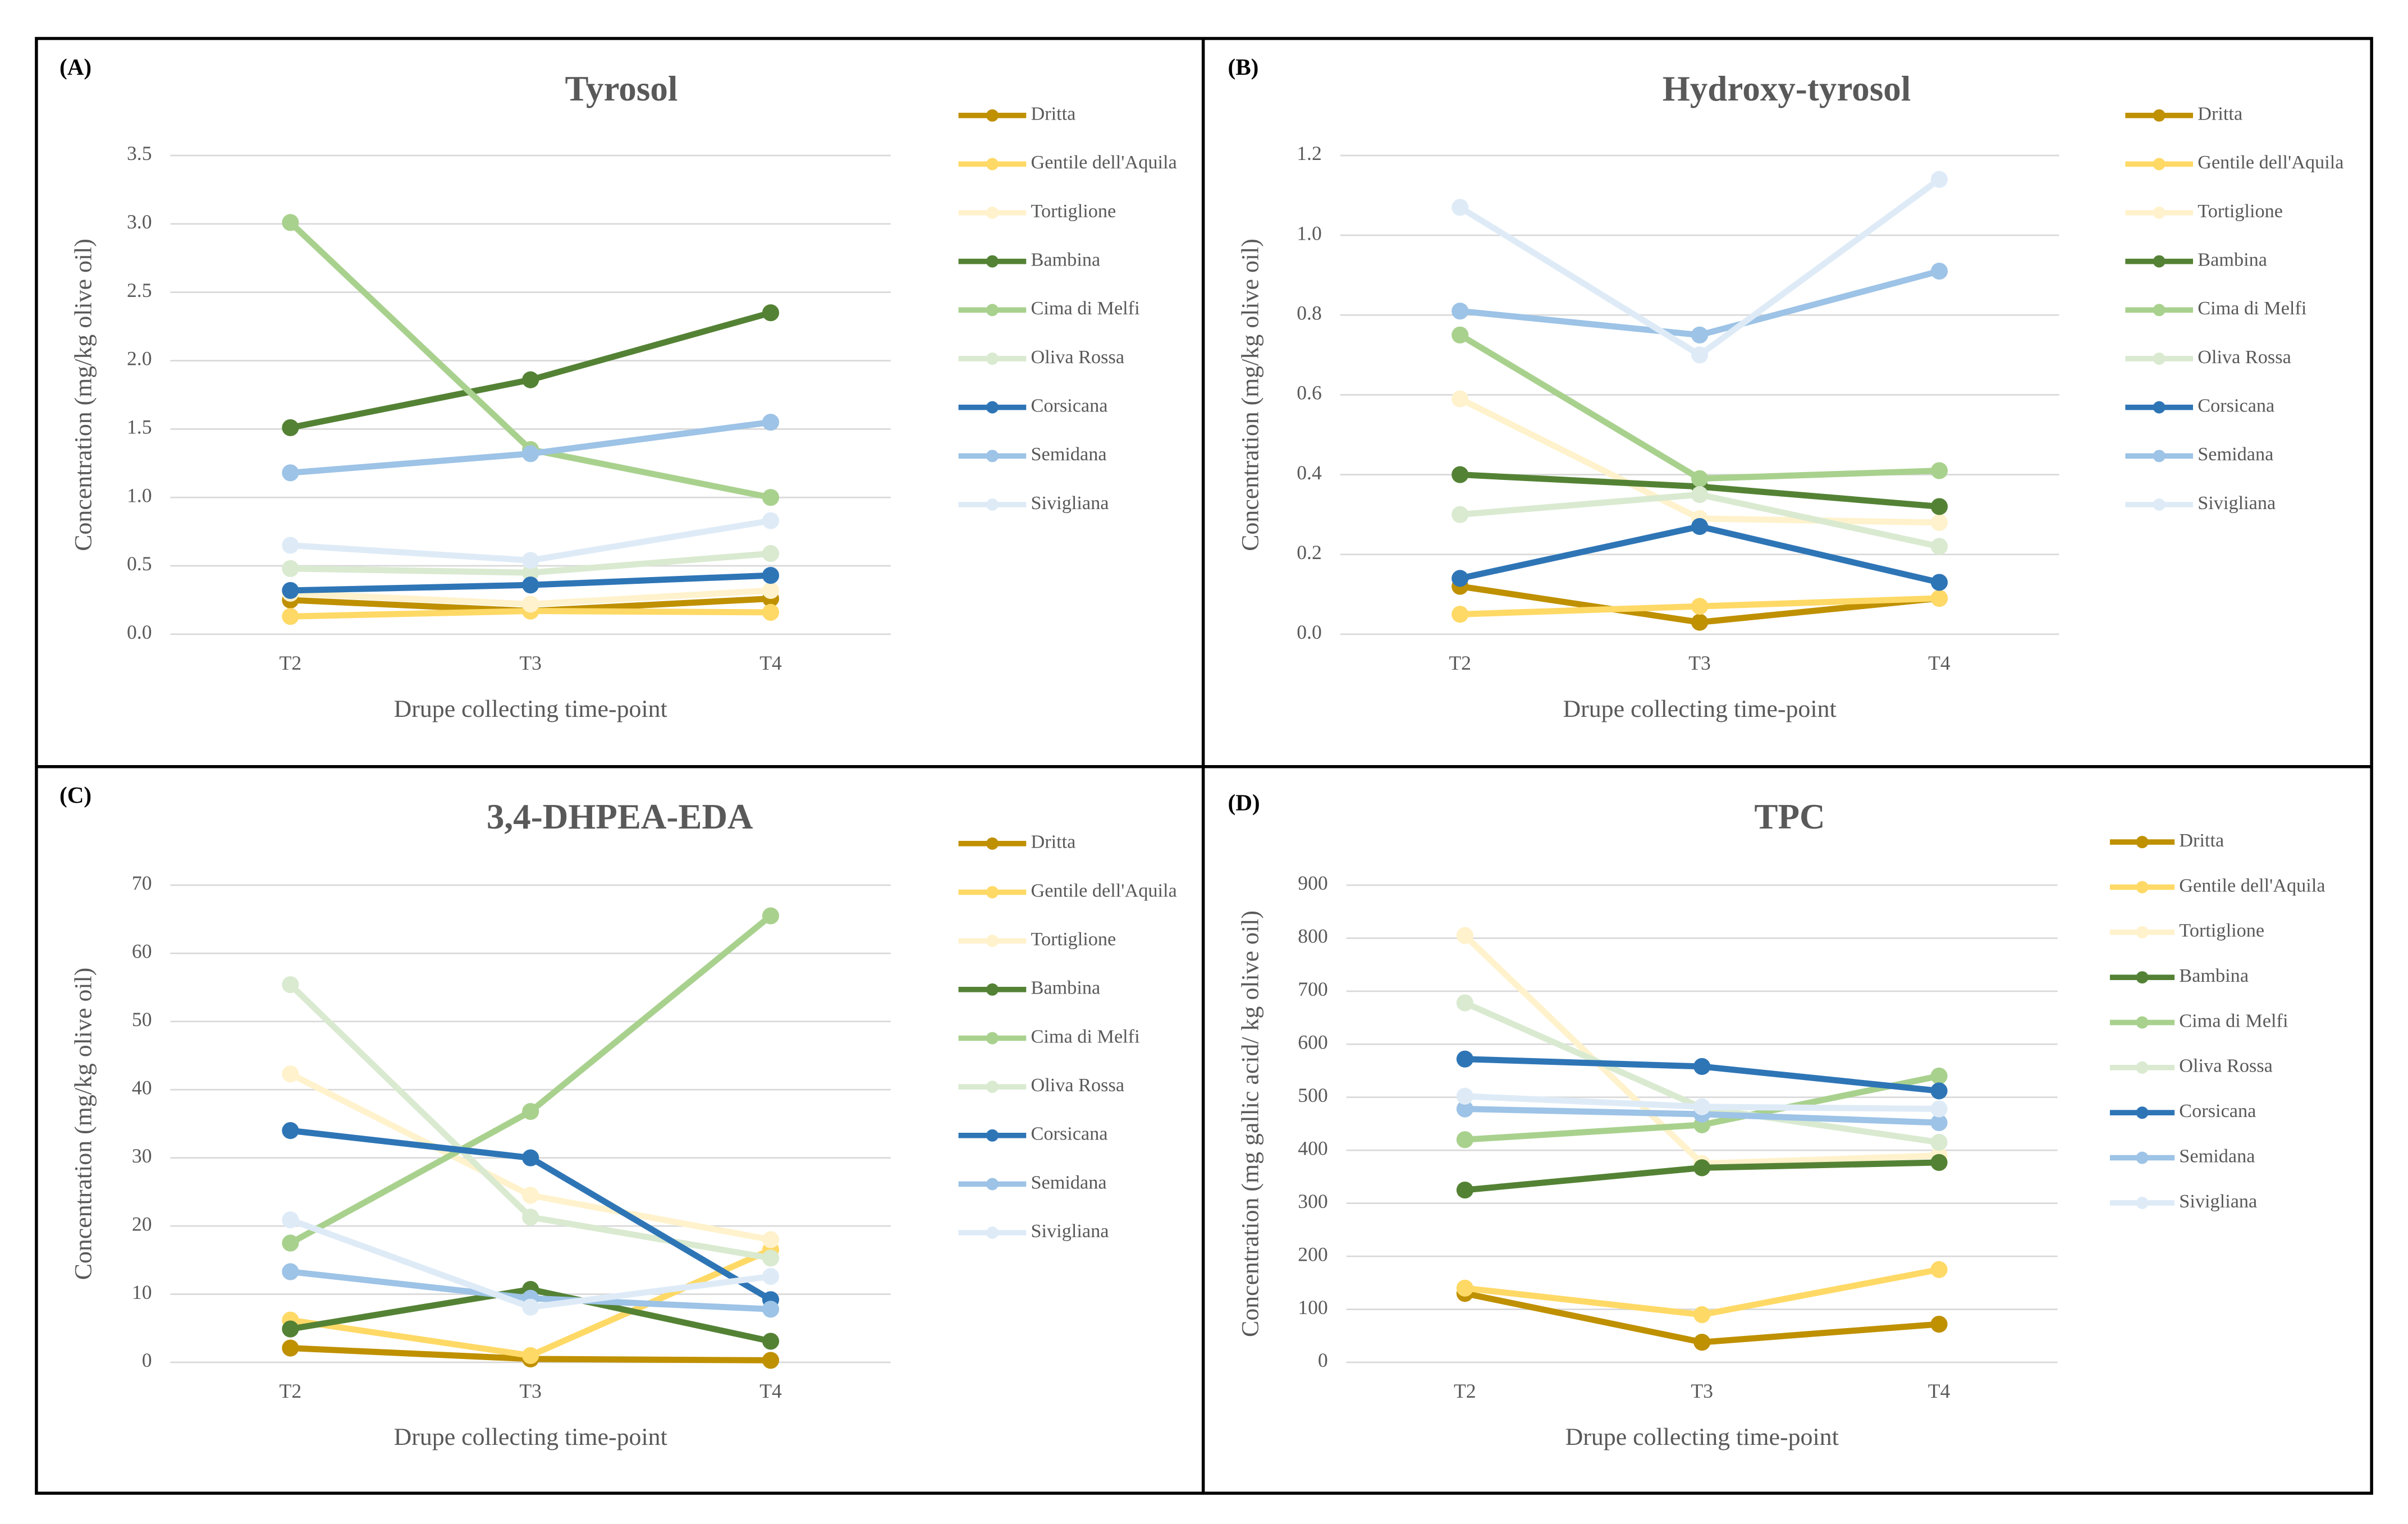  I want to click on chart-title: 3,4-DHPEA-EDA, so click(620, 816).